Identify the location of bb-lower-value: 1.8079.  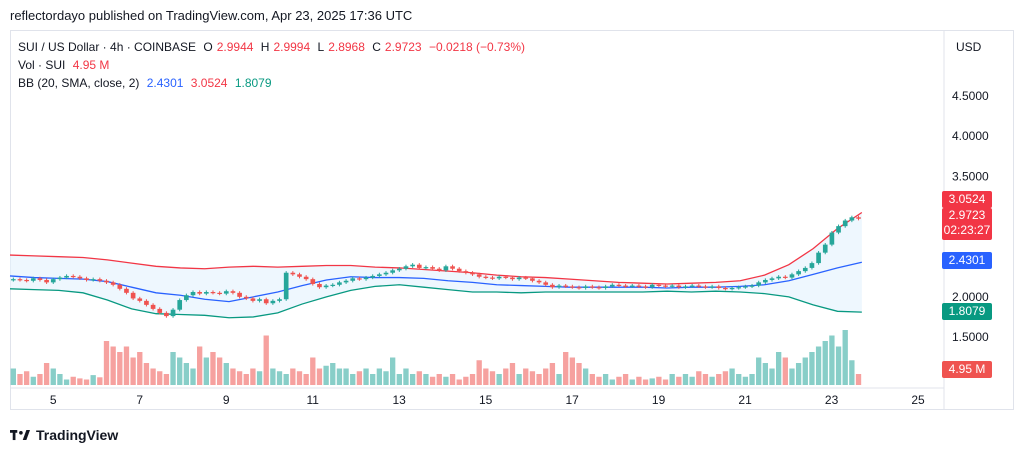
(253, 83).